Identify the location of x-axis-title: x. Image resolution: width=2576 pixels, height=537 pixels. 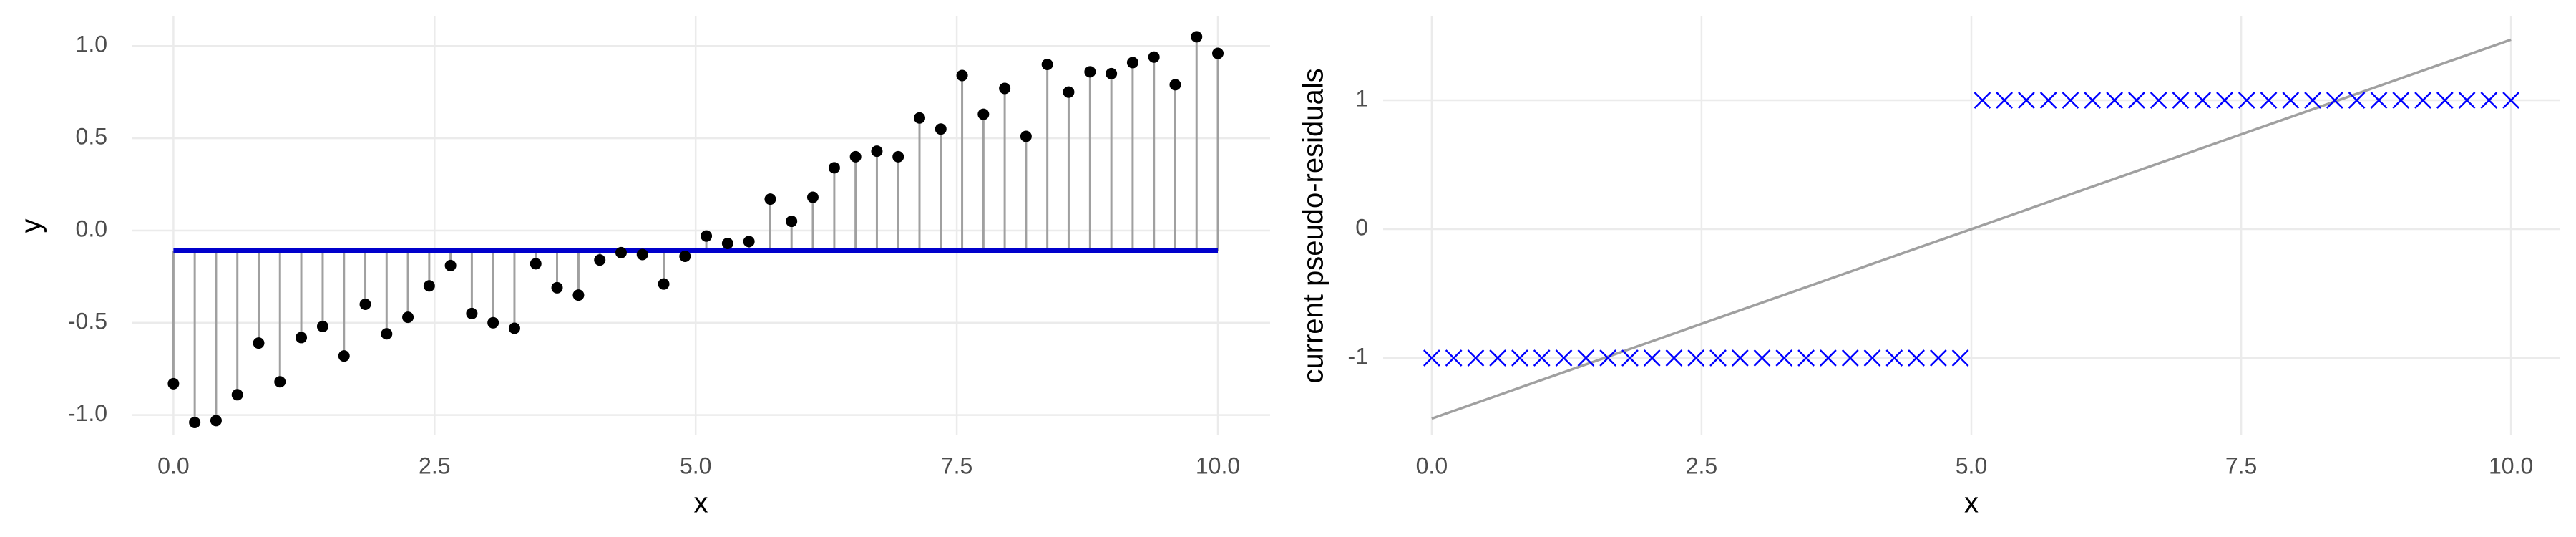
(1971, 503).